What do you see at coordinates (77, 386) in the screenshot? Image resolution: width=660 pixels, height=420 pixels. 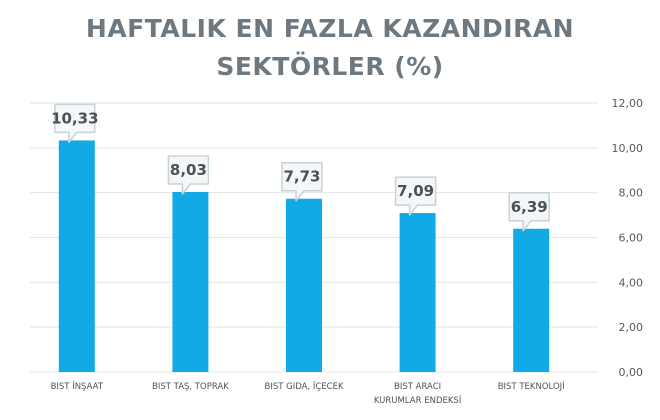 I see `x-category-label: BIST İNŞAAT` at bounding box center [77, 386].